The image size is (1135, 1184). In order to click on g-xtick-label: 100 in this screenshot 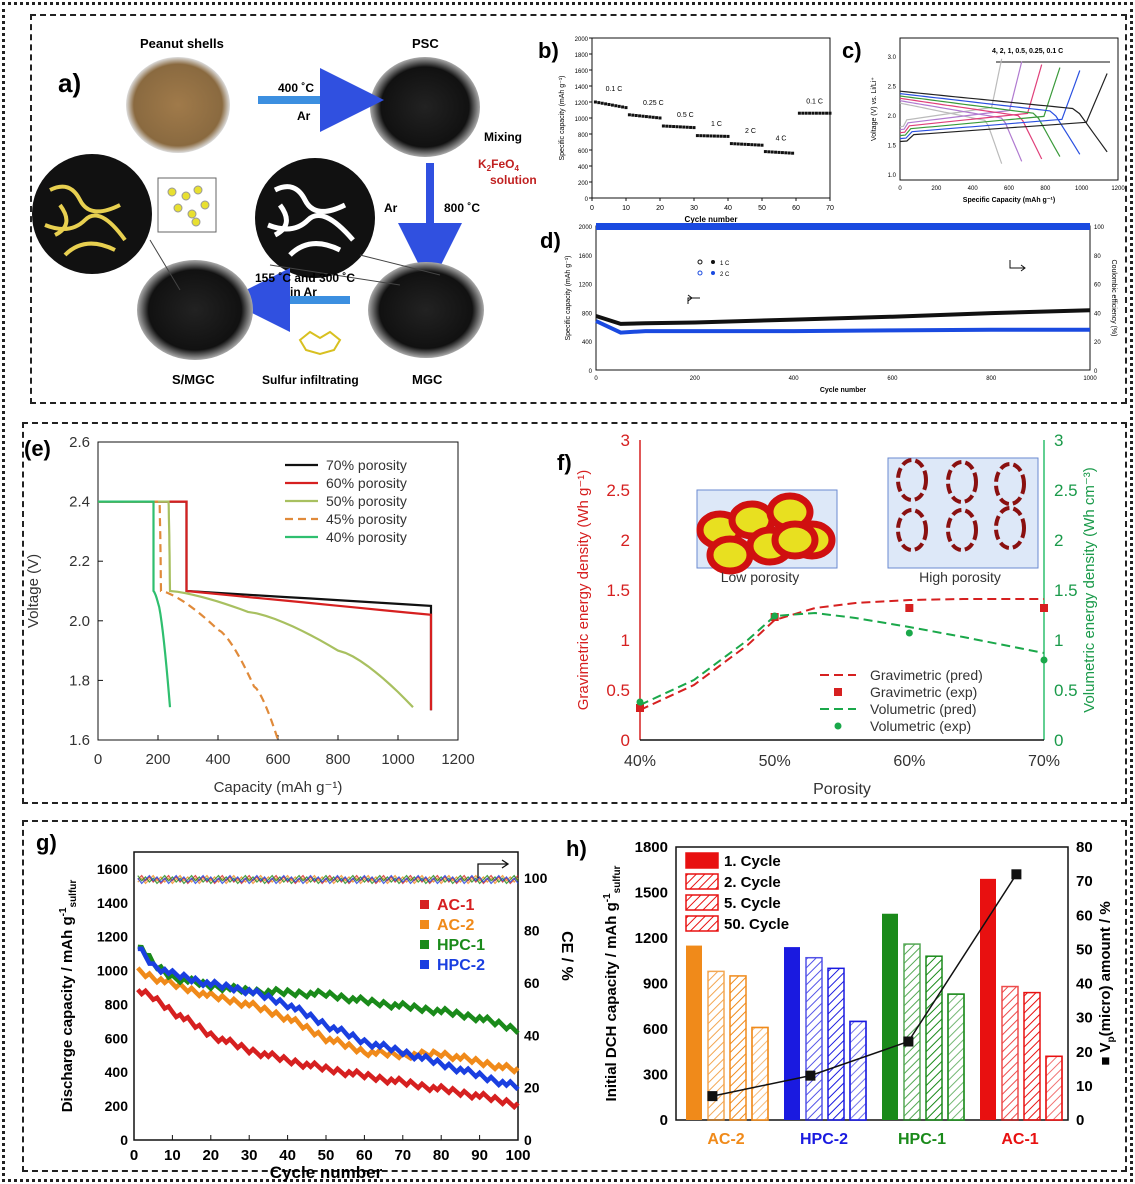, I will do `click(517, 1155)`.